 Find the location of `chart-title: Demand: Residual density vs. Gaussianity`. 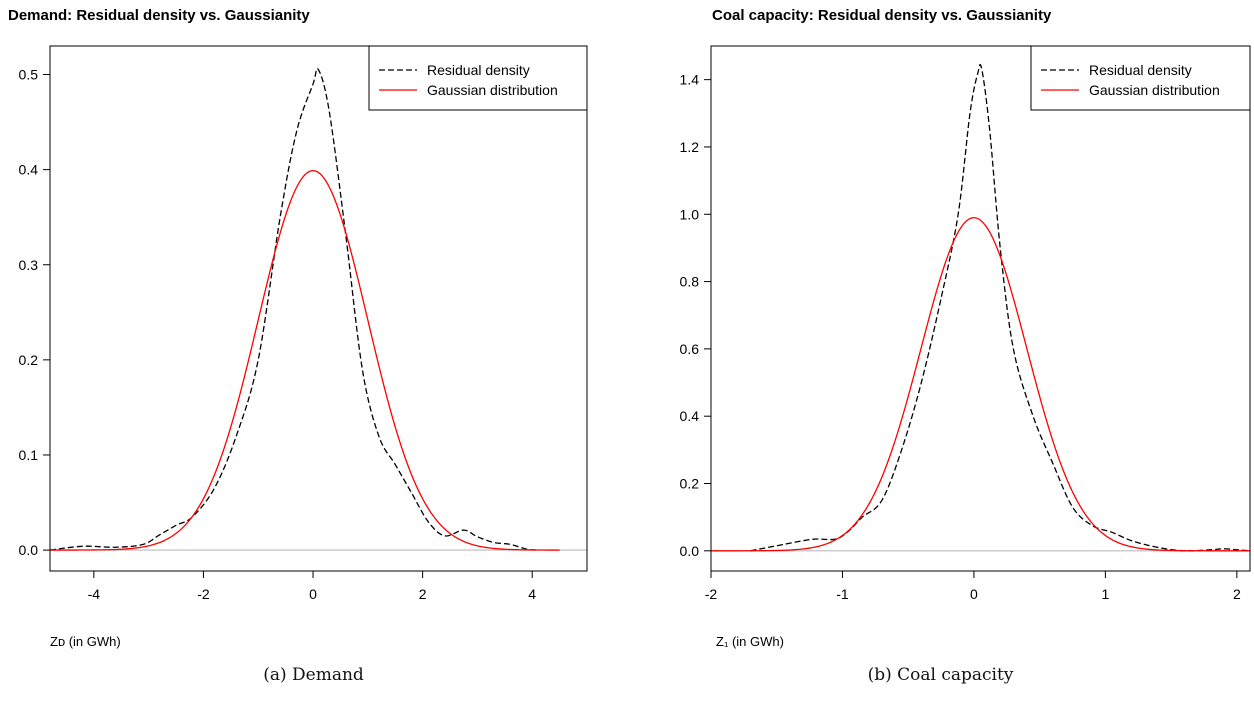

chart-title: Demand: Residual density vs. Gaussianity is located at coordinates (159, 15).